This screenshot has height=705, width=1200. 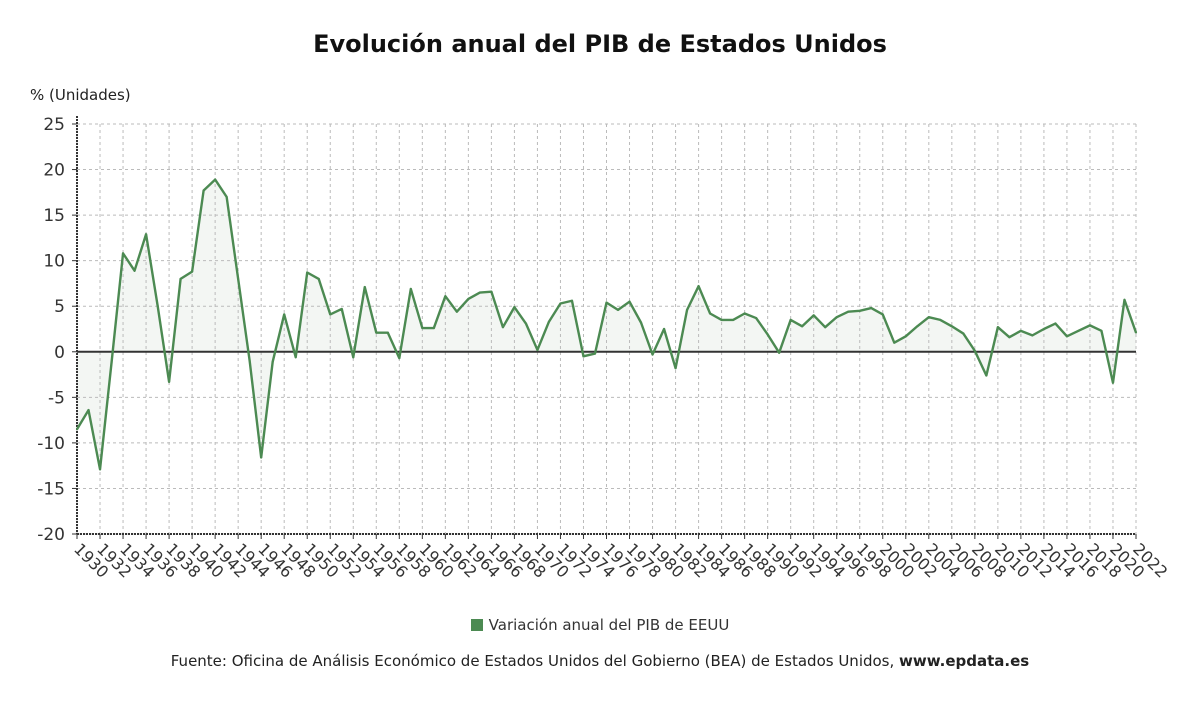 I want to click on y-tick-label: -15, so click(x=51, y=489).